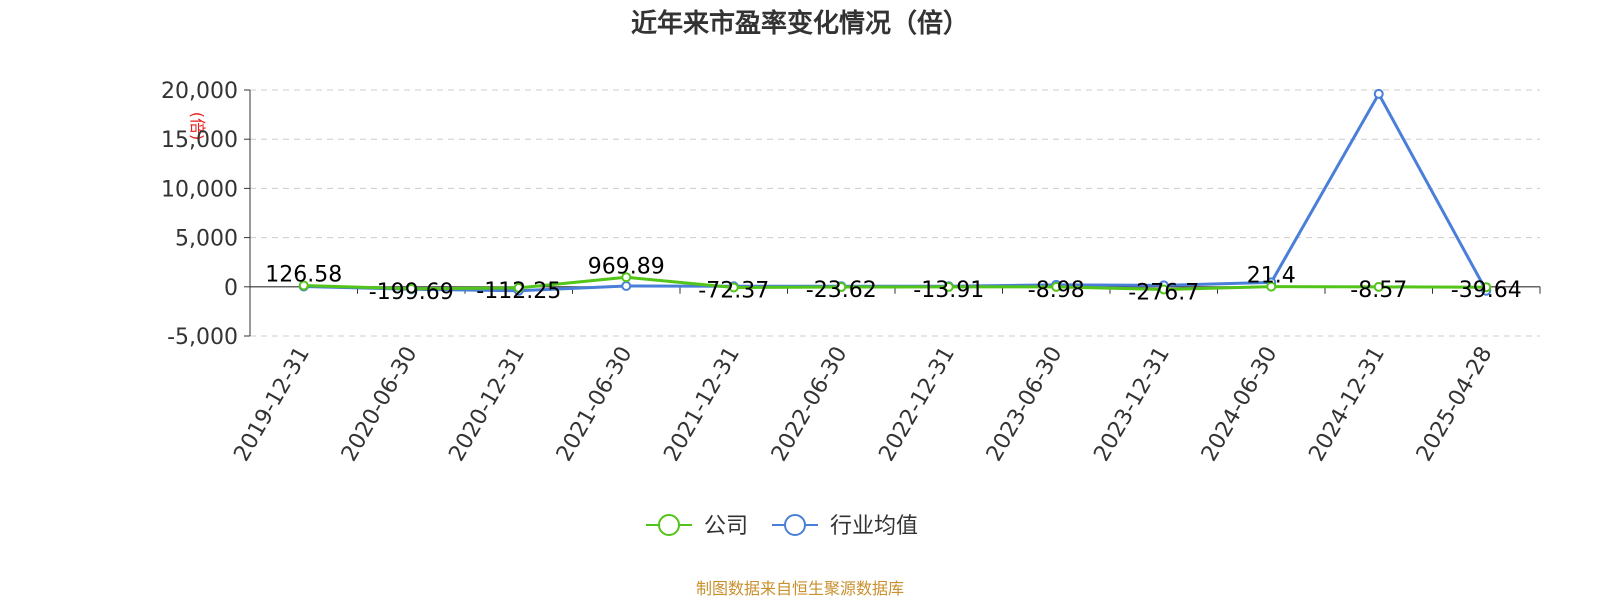  I want to click on x-tick-label: 2020-12-31, so click(487, 404).